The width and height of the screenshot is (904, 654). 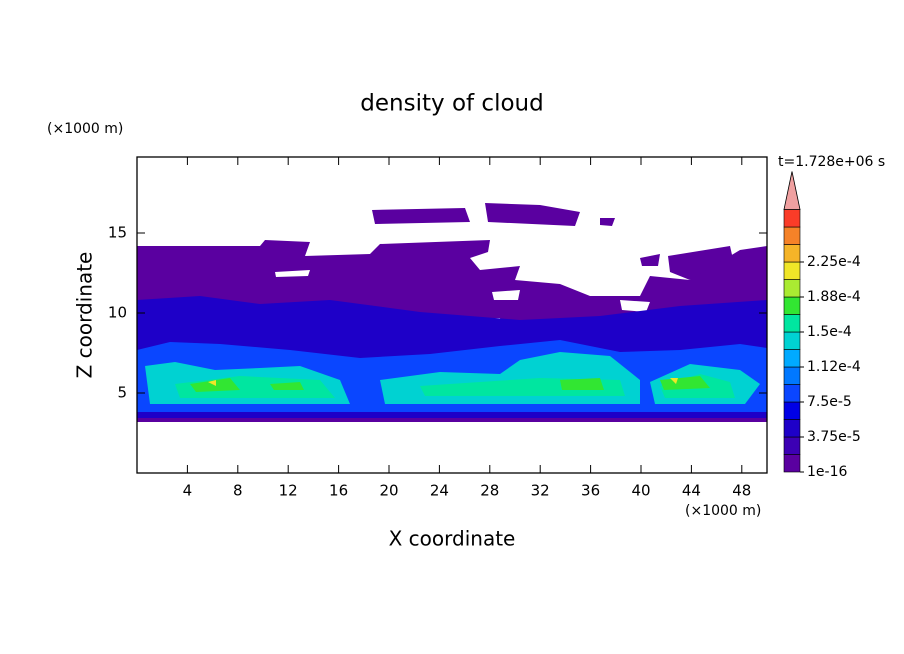 I want to click on x-tick-label: 24, so click(x=439, y=491).